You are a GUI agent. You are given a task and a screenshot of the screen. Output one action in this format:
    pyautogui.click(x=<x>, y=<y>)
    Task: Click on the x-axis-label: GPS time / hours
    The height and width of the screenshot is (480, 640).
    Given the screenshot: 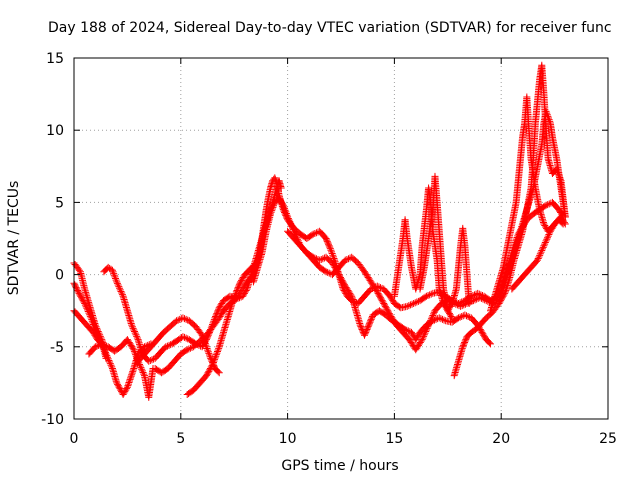 What is the action you would take?
    pyautogui.click(x=339, y=466)
    